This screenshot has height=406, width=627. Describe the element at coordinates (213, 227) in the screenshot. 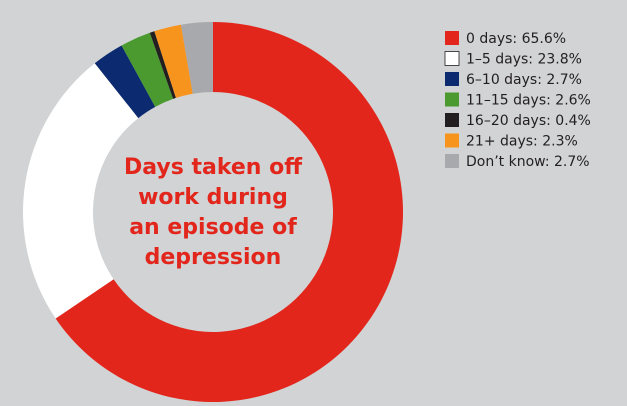

I see `chart-title: an episode of` at that location.